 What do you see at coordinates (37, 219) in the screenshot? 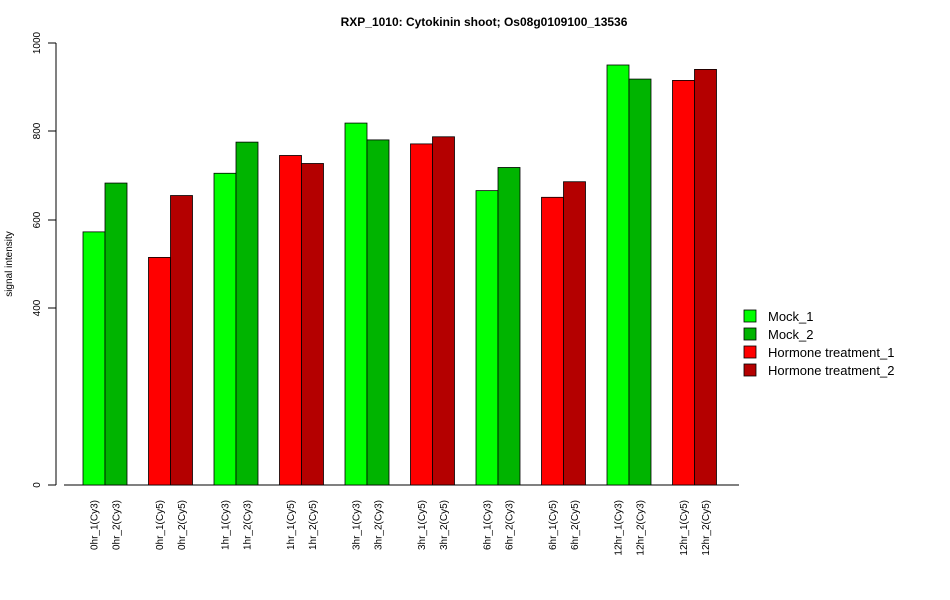
I see `y-tick-label: 600` at bounding box center [37, 219].